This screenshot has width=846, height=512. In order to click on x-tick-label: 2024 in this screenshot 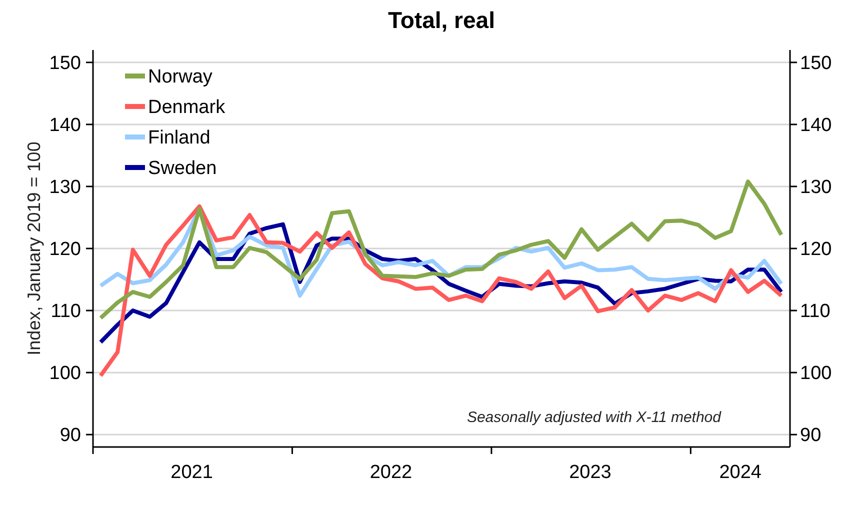, I will do `click(740, 472)`.